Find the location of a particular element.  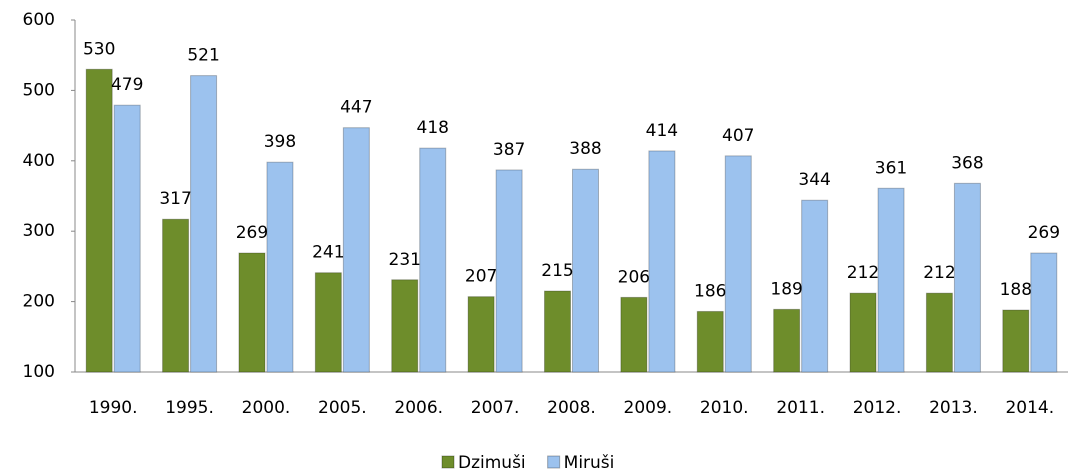

x-tick-label: 2006. is located at coordinates (418, 408).